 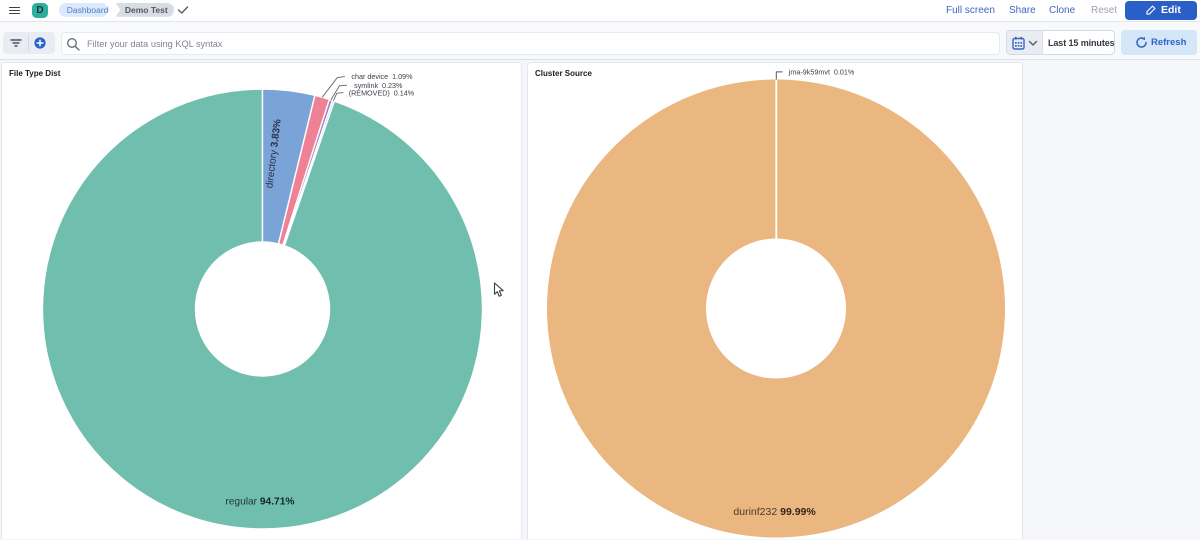 What do you see at coordinates (378, 85) in the screenshot?
I see `svg-text: symlink 0.23%` at bounding box center [378, 85].